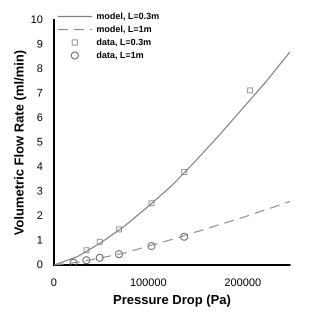 The width and height of the screenshot is (320, 320). I want to click on legend-label: model, L=0.3m, so click(128, 15).